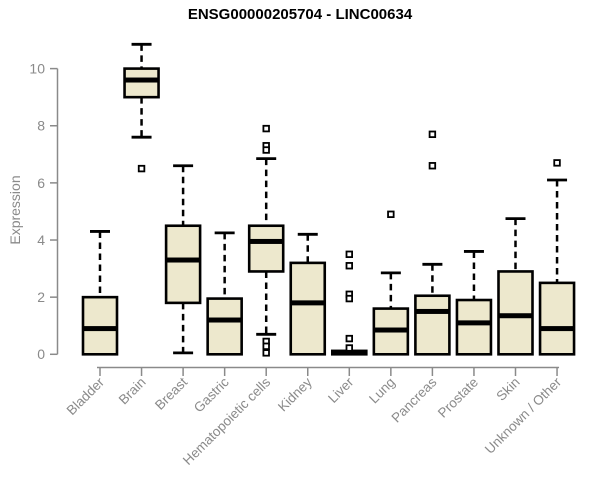 The width and height of the screenshot is (600, 500). What do you see at coordinates (224, 326) in the screenshot?
I see `box-gastric` at bounding box center [224, 326].